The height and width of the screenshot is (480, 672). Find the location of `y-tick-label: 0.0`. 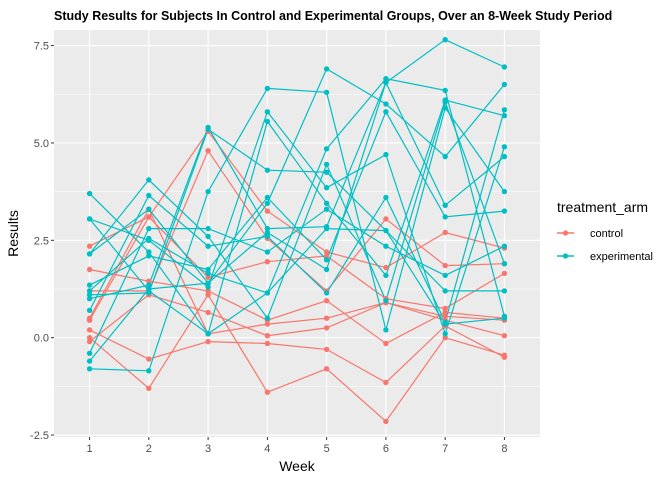

y-tick-label: 0.0 is located at coordinates (41, 339).